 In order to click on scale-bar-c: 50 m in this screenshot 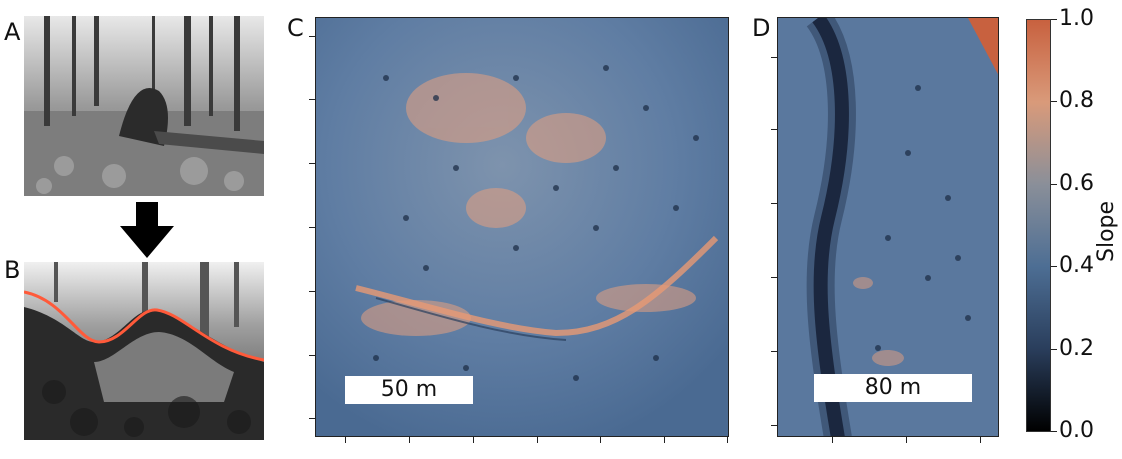, I will do `click(409, 390)`.